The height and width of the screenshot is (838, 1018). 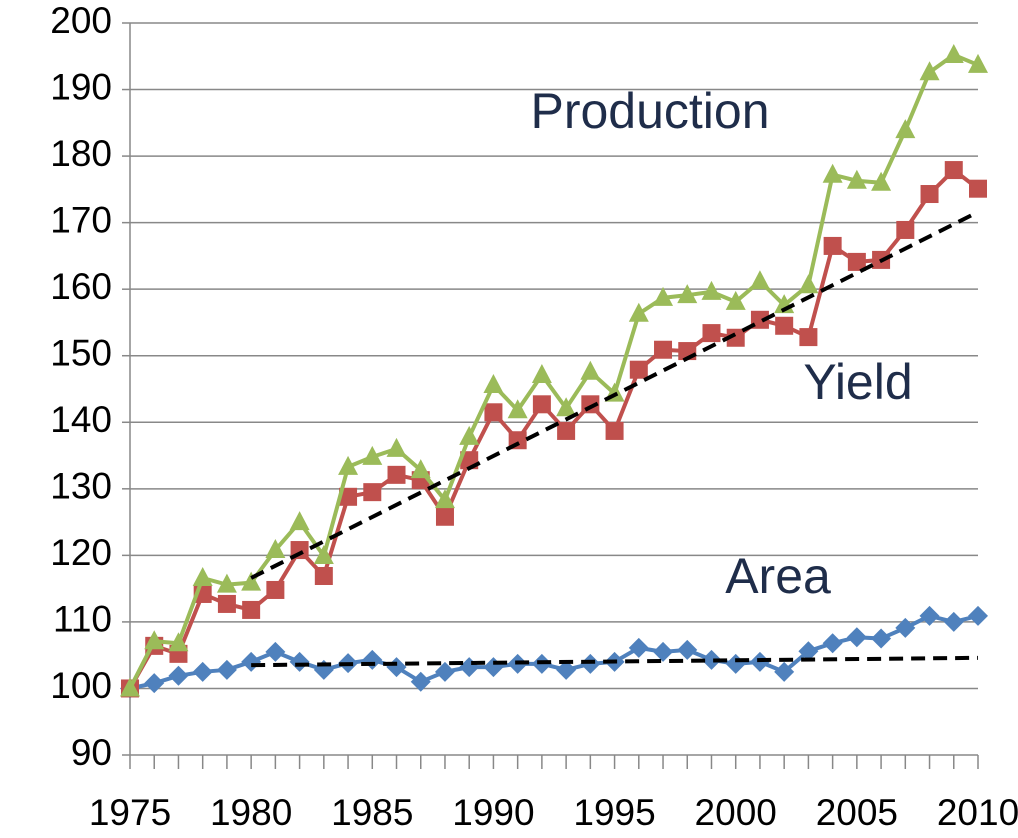 What do you see at coordinates (857, 382) in the screenshot?
I see `series-label: Yield` at bounding box center [857, 382].